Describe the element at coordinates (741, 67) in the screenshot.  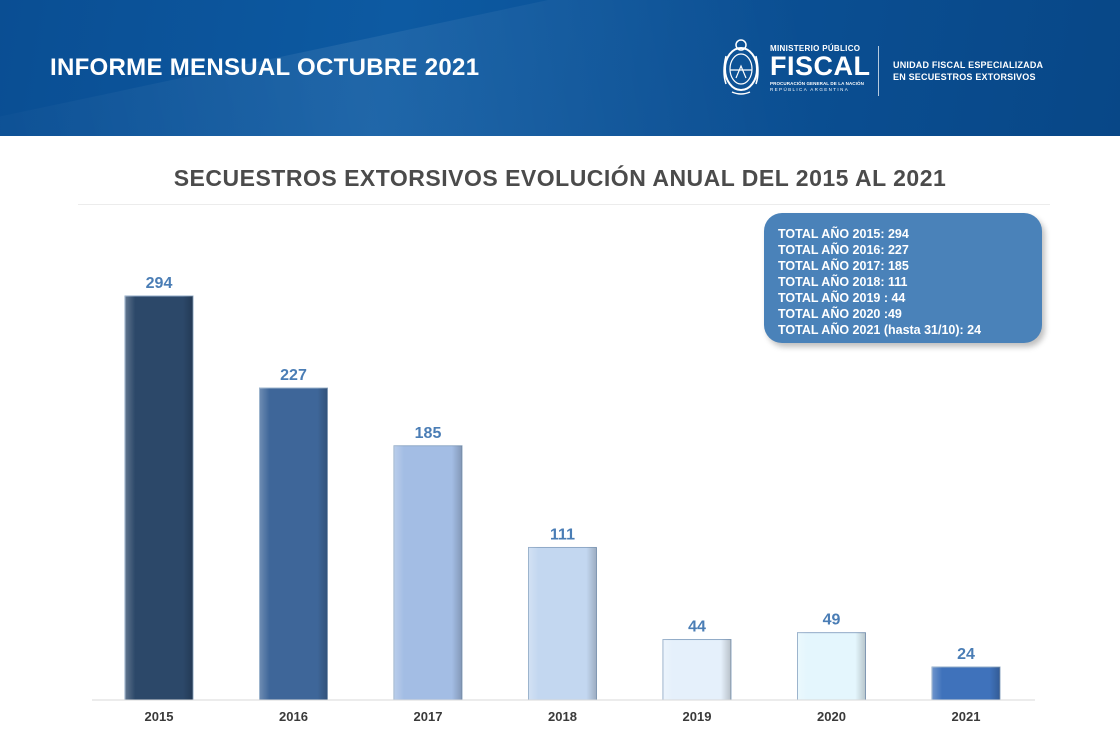
I see `national-seal-icon` at that location.